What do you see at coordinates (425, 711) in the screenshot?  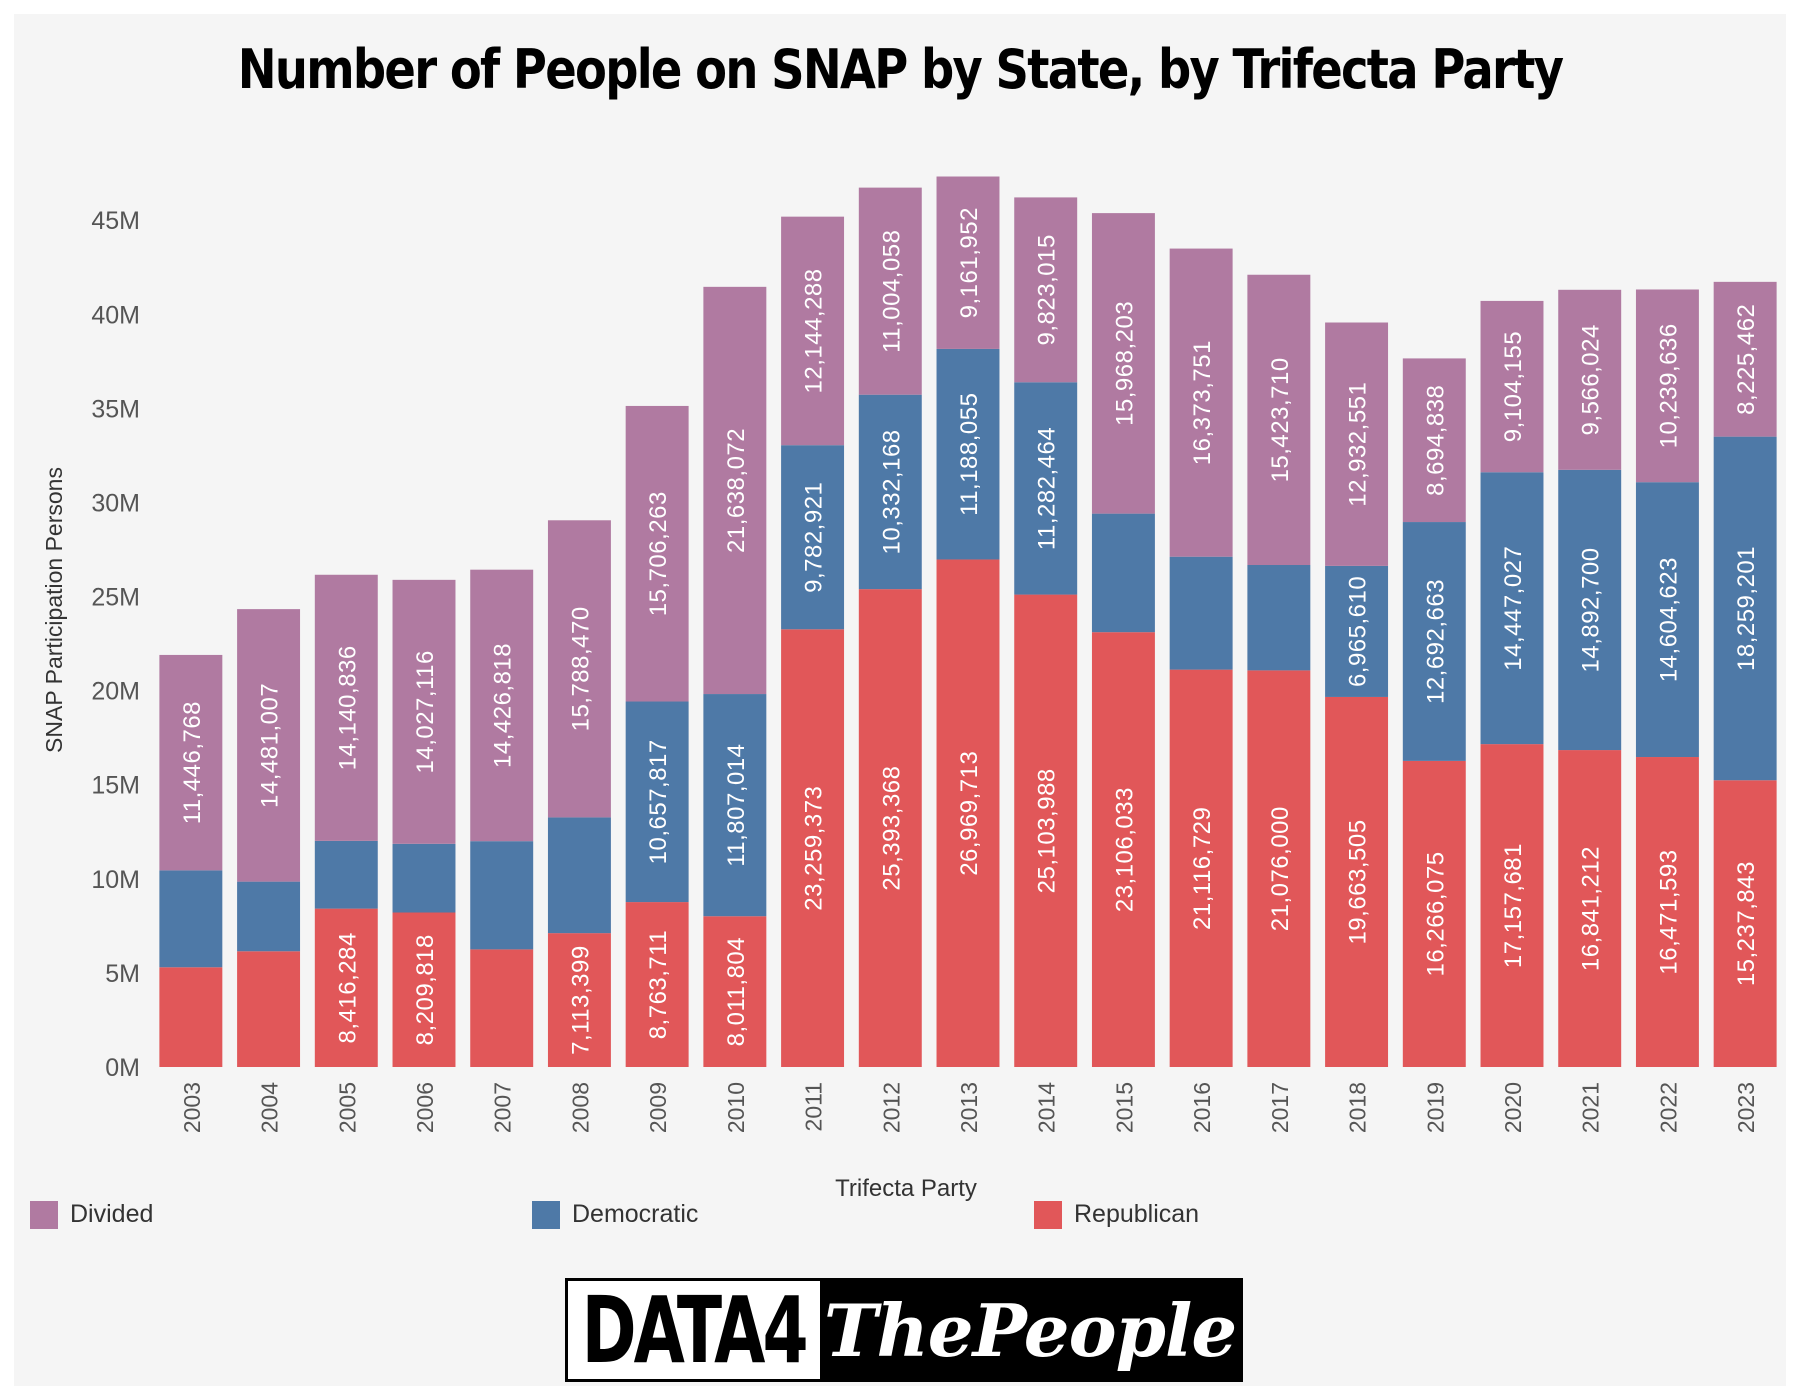 I see `data-label: 14,027,116` at bounding box center [425, 711].